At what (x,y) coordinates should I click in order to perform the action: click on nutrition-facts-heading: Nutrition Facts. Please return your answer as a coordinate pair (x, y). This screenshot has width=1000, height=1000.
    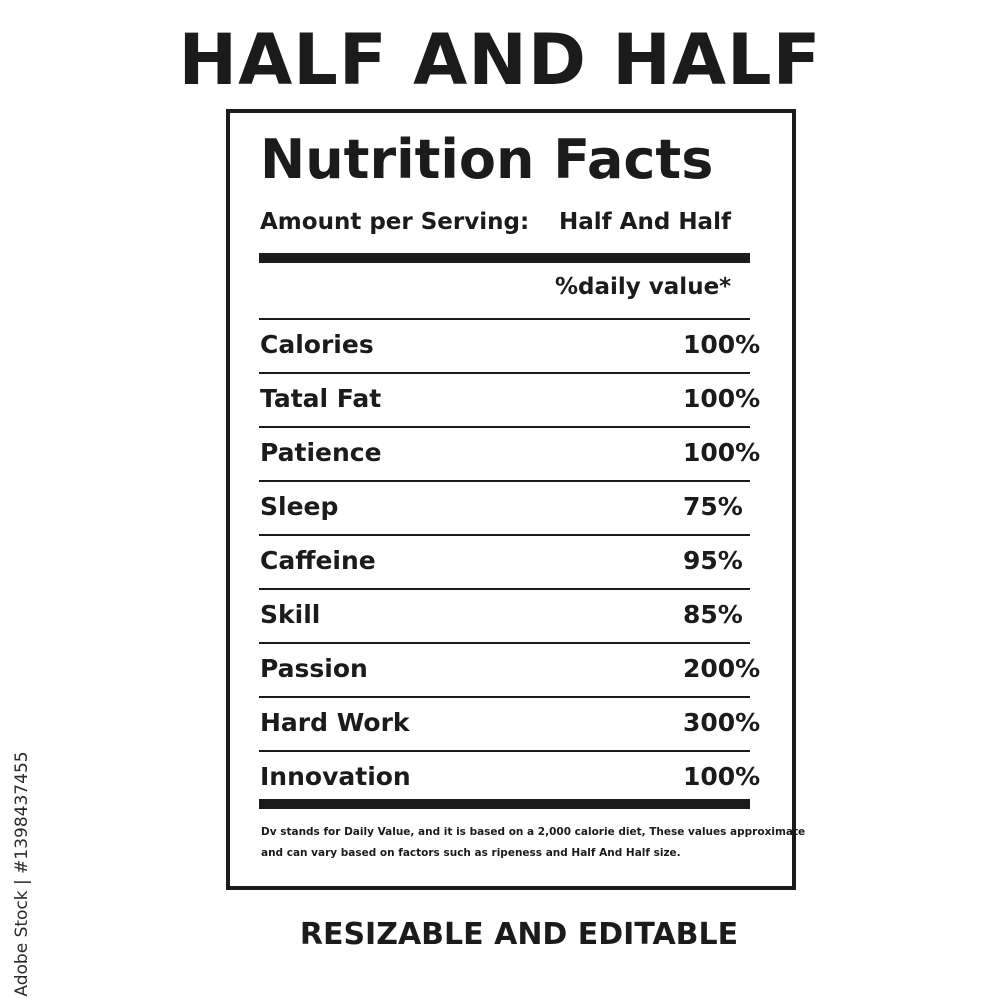
    Looking at the image, I should click on (487, 159).